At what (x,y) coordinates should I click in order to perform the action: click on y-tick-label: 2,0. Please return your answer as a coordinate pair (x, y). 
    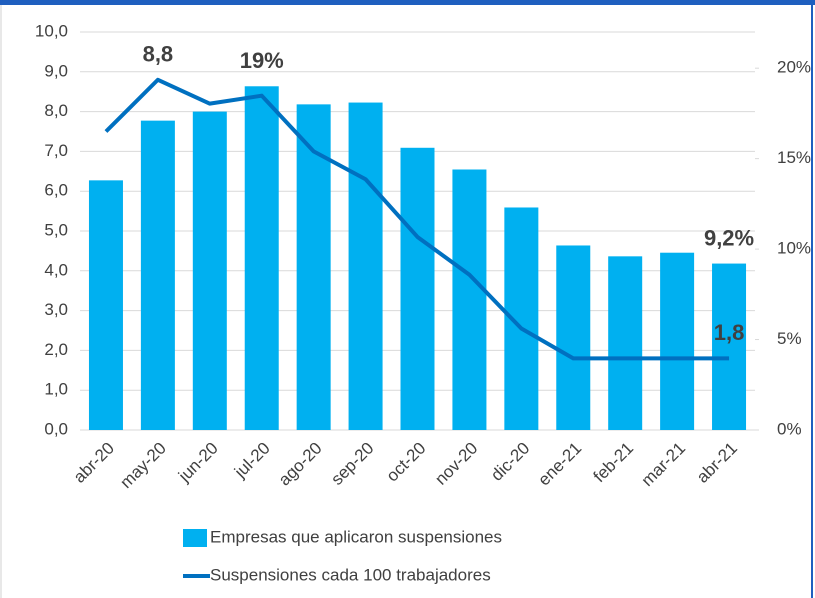
    Looking at the image, I should click on (56, 349).